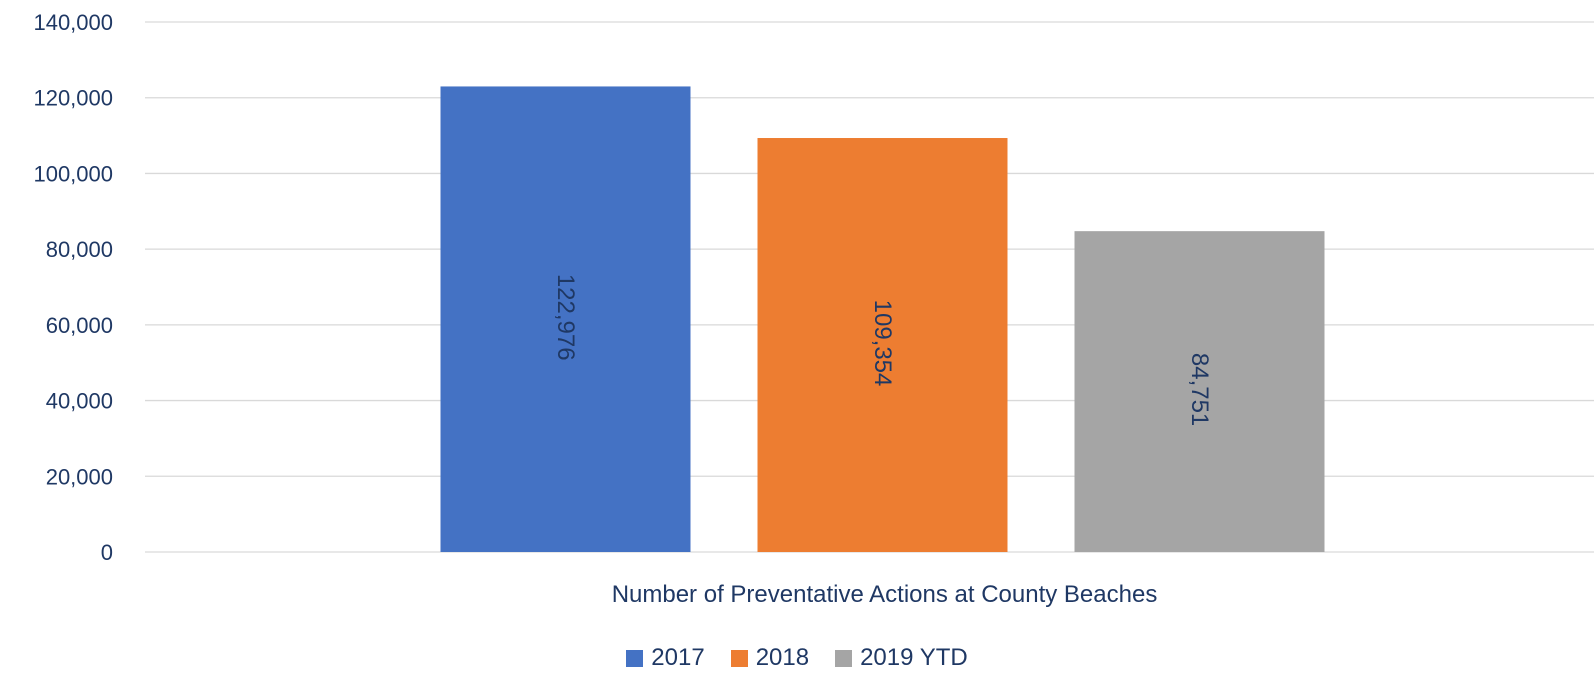 The image size is (1594, 678). What do you see at coordinates (79, 401) in the screenshot?
I see `y-tick-label: 40,000` at bounding box center [79, 401].